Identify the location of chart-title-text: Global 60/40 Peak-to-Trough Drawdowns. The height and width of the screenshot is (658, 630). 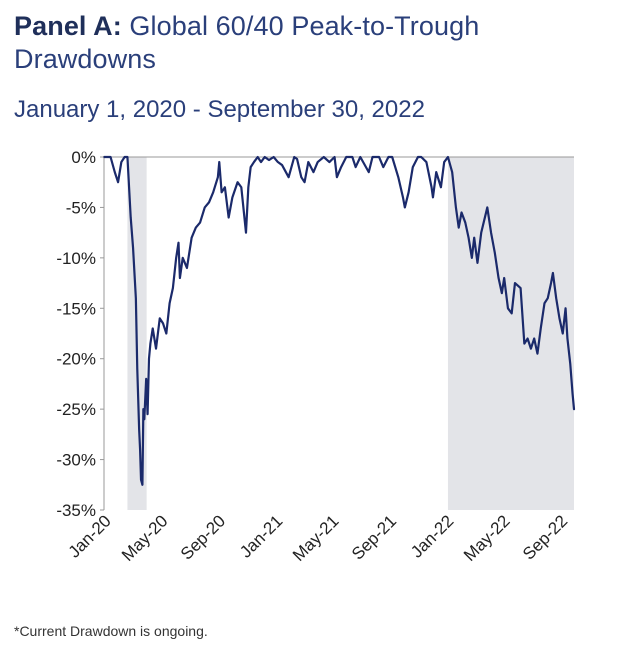
(247, 42).